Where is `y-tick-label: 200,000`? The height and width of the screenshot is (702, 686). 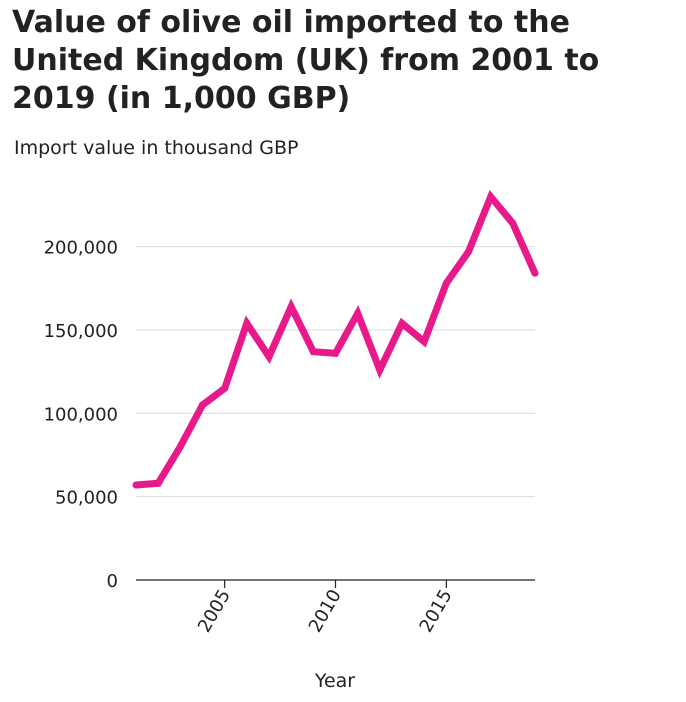
y-tick-label: 200,000 is located at coordinates (81, 248).